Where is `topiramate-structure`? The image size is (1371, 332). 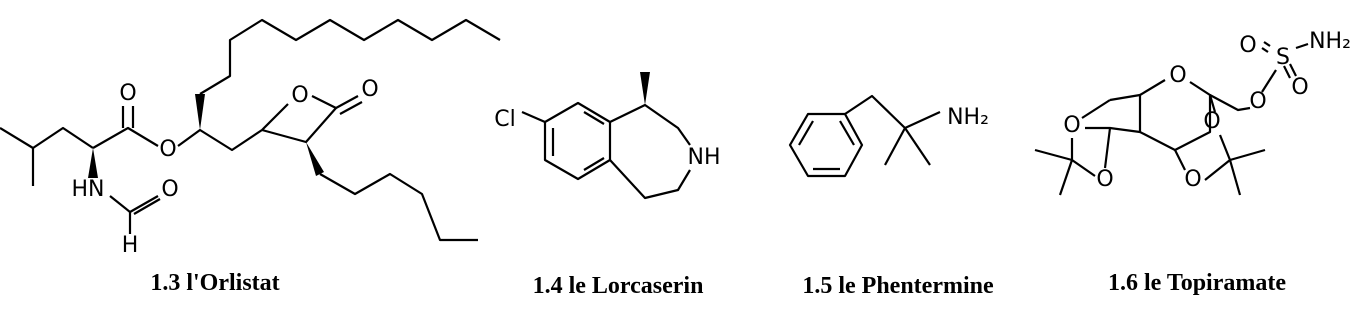 topiramate-structure is located at coordinates (1171, 118).